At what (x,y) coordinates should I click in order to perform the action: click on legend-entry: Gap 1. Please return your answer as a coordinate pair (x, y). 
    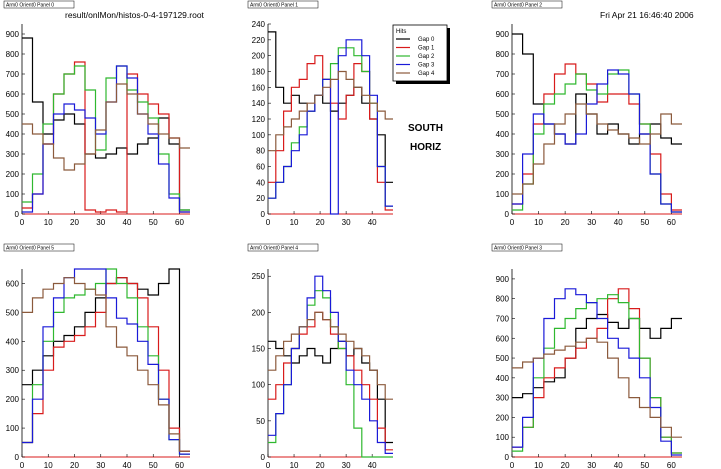
    Looking at the image, I should click on (426, 49).